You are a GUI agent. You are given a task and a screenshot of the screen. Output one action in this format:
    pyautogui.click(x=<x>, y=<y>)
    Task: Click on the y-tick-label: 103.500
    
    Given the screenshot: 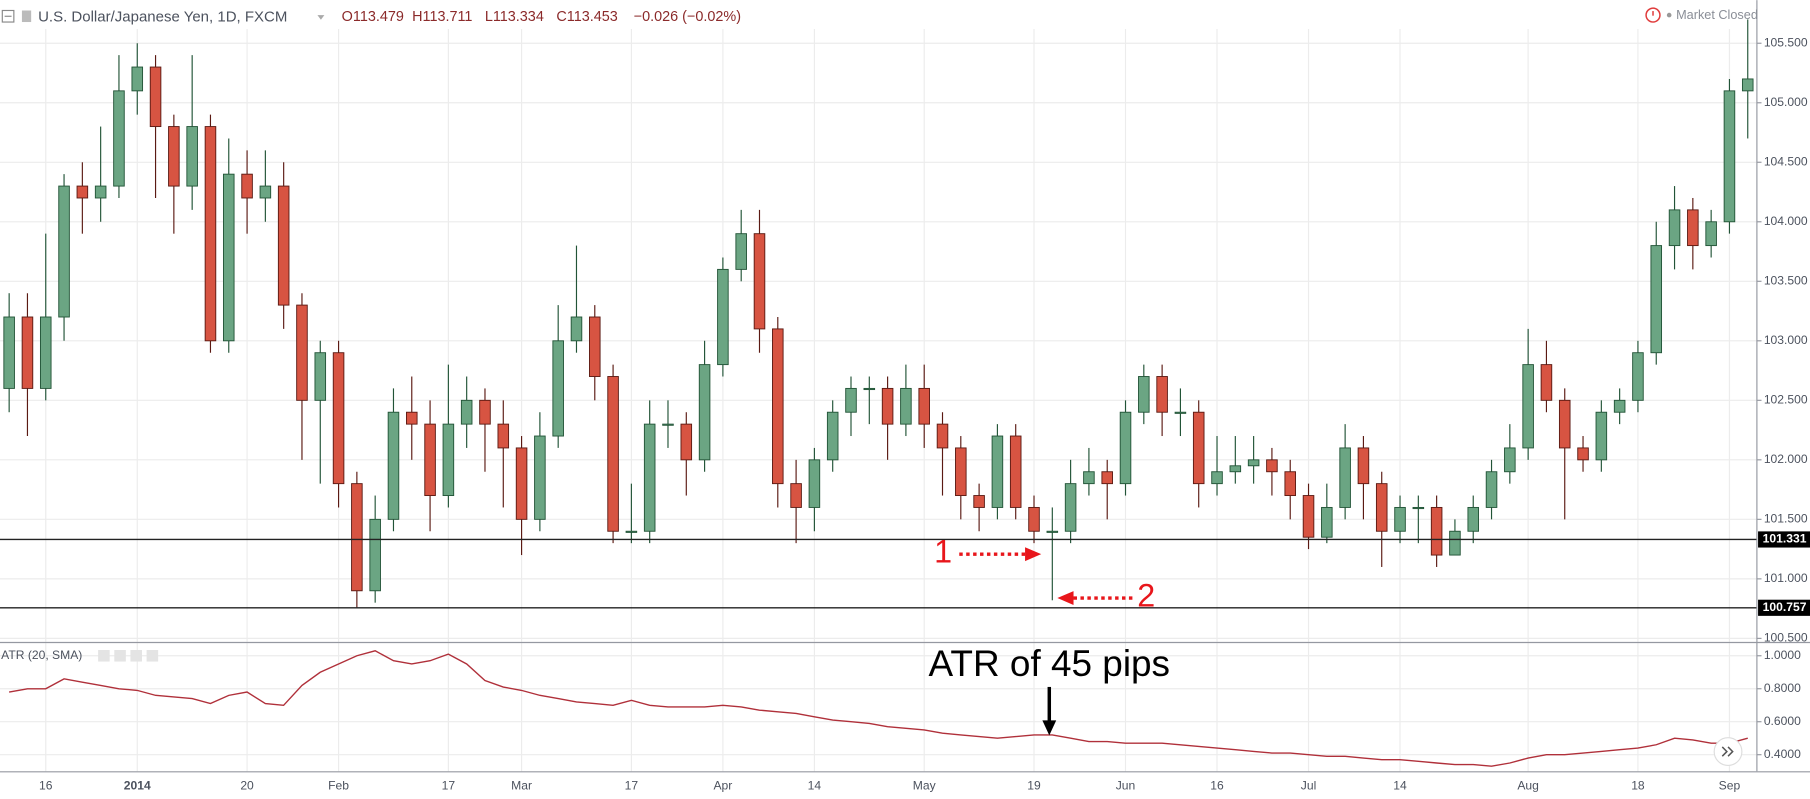 What is the action you would take?
    pyautogui.click(x=1786, y=280)
    